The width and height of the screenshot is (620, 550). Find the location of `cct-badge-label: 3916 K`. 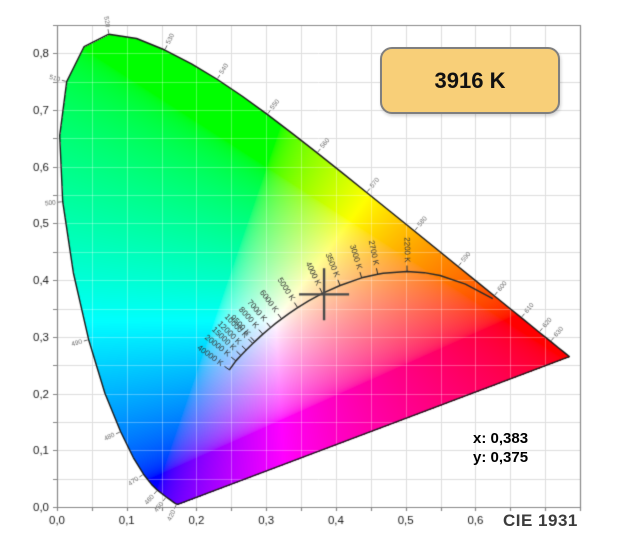

cct-badge-label: 3916 K is located at coordinates (470, 80).